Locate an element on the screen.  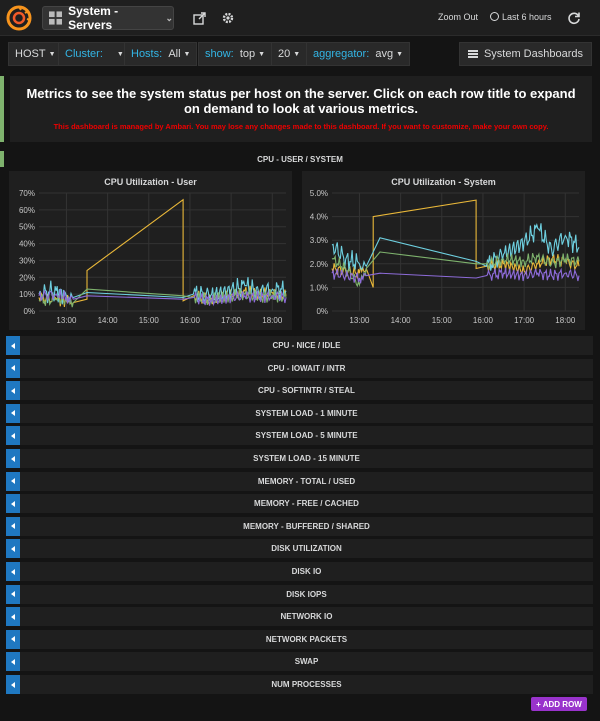
gear-icon is located at coordinates (228, 18).